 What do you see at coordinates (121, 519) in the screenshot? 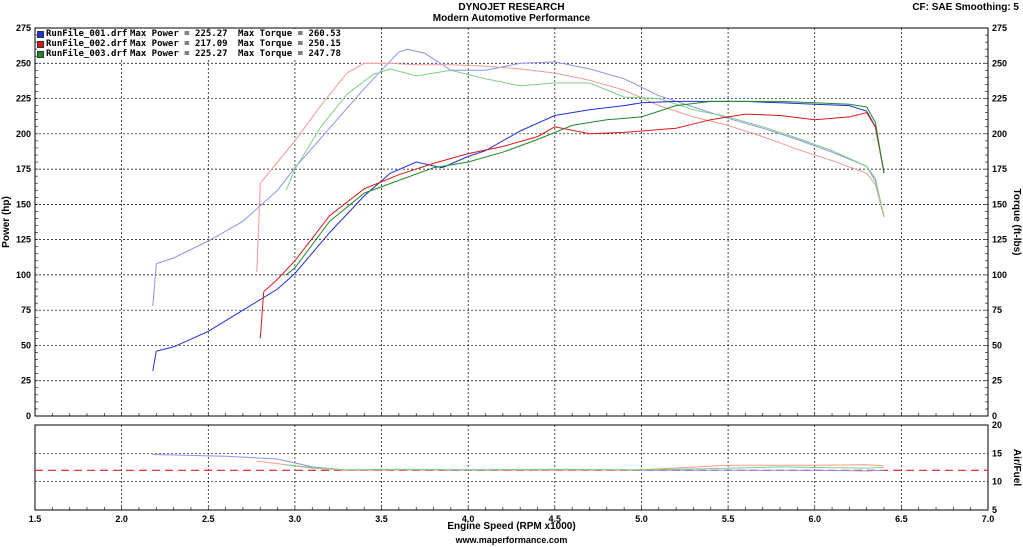
I see `x-tick-label: 2.0` at bounding box center [121, 519].